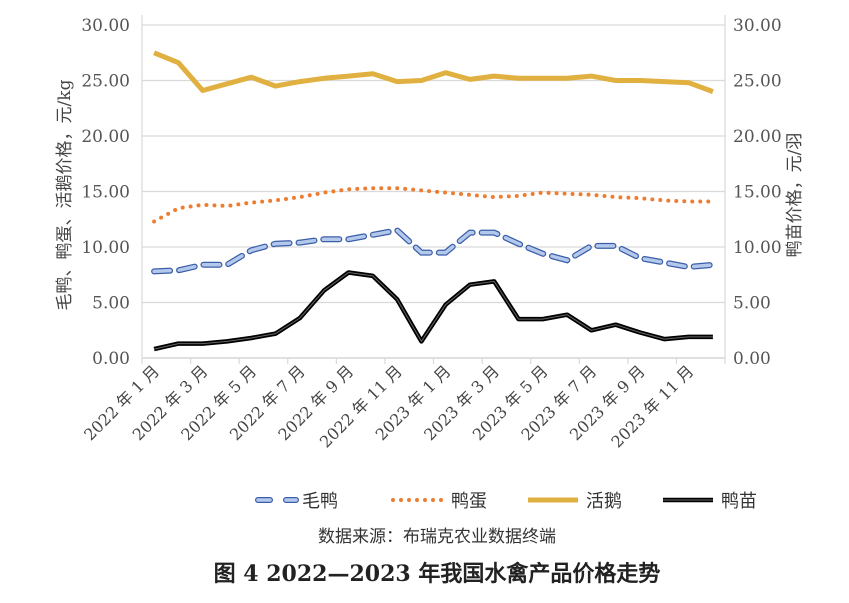 This screenshot has width=849, height=603. I want to click on right-tick-label: 25.00, so click(757, 82).